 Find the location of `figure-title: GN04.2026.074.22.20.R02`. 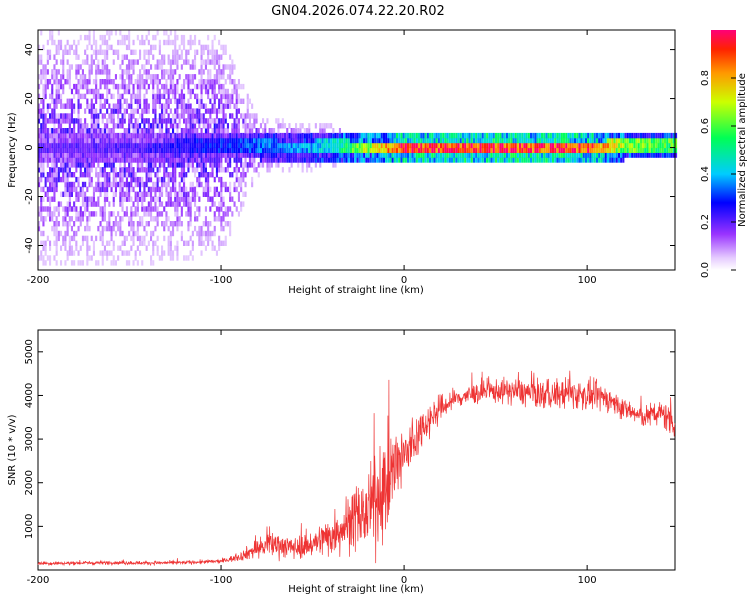

figure-title: GN04.2026.074.22.20.R02 is located at coordinates (358, 11).